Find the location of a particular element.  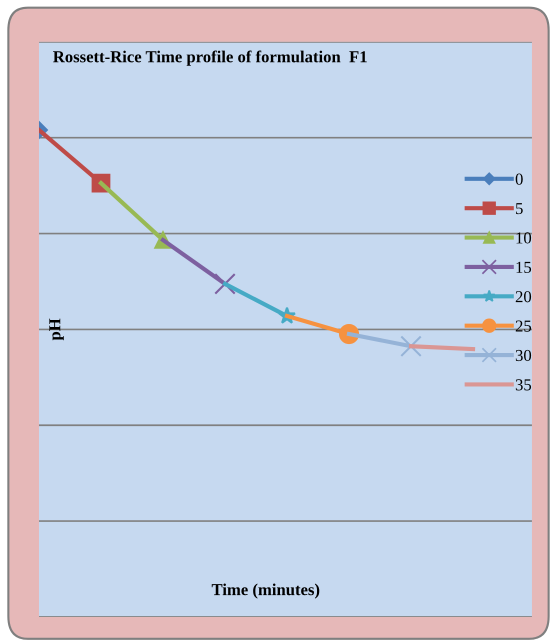

legend-label: 30 is located at coordinates (524, 356).